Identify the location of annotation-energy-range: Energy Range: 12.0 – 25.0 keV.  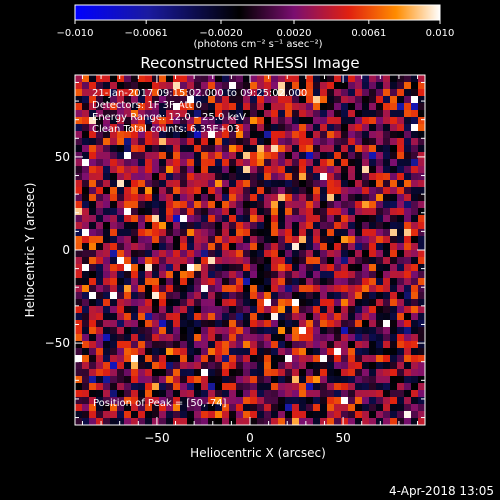
(169, 117).